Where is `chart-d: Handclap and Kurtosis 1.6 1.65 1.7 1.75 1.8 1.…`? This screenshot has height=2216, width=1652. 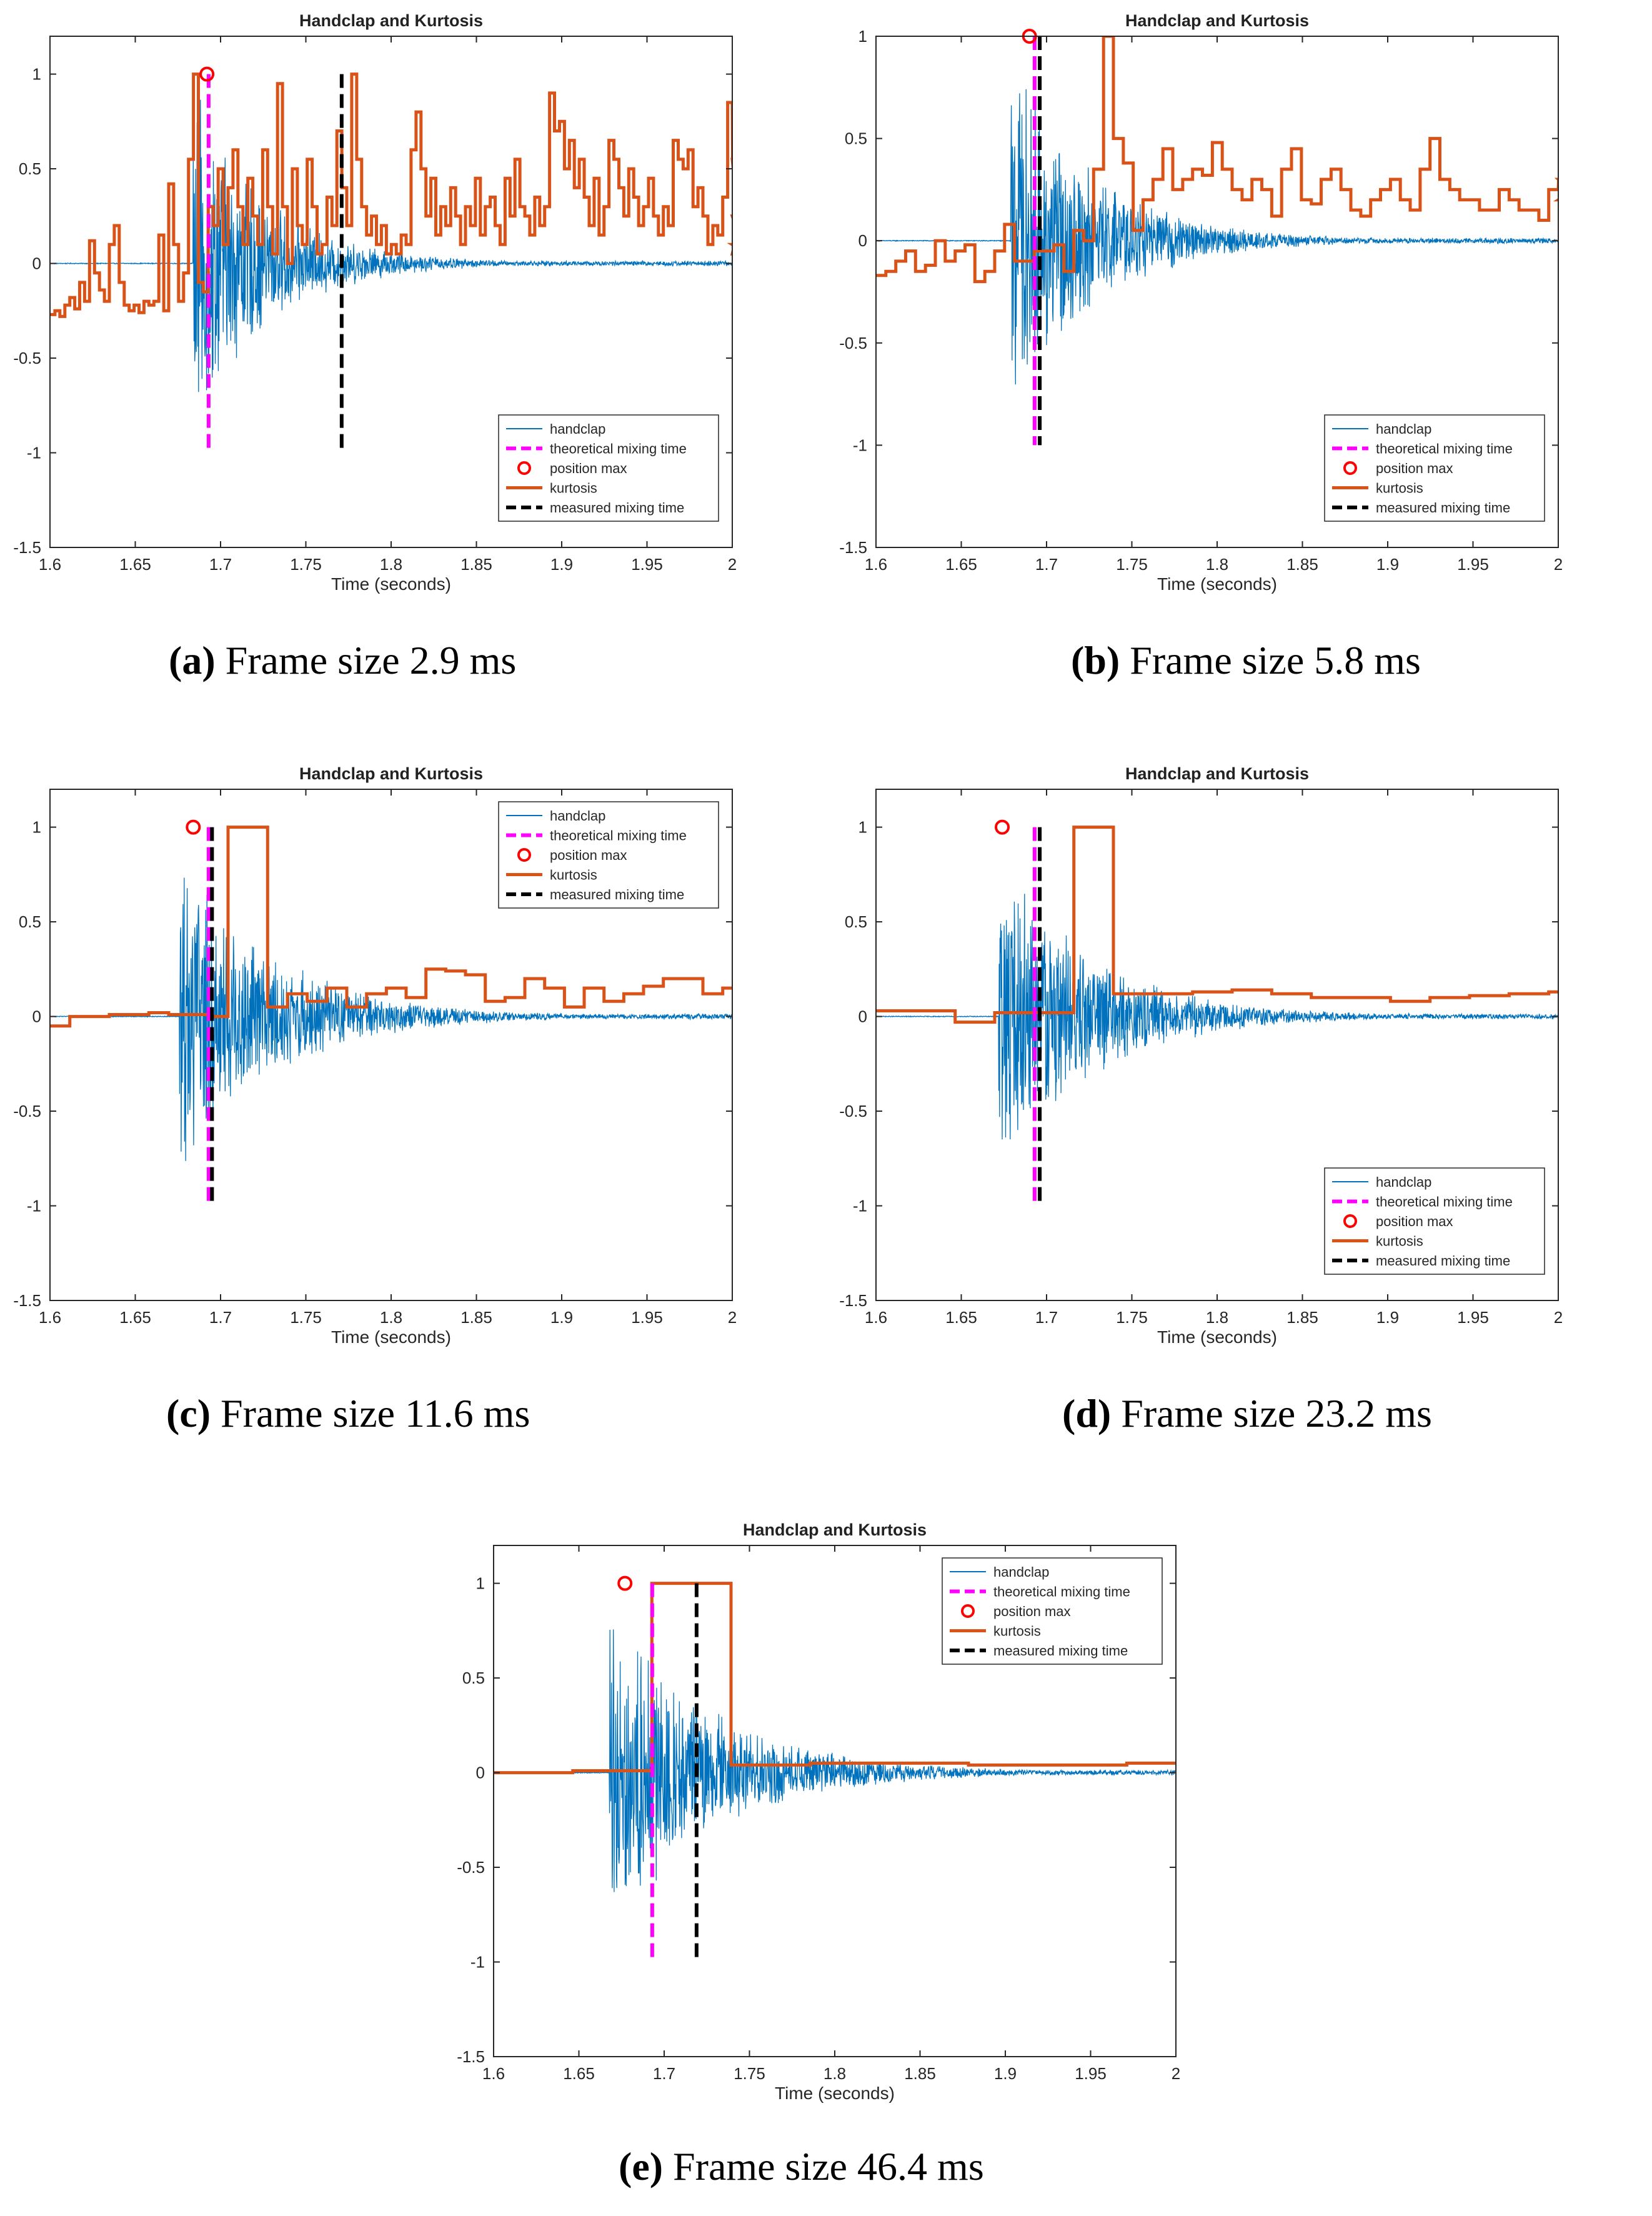
chart-d: Handclap and Kurtosis 1.6 1.65 1.7 1.75 1.8 1.… is located at coordinates (1201, 1055).